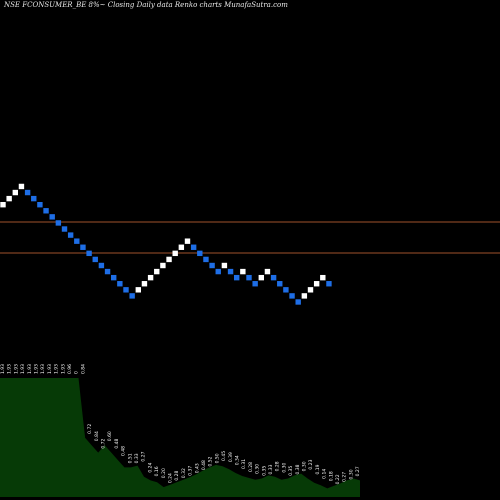 This screenshot has height=500, width=500. Describe the element at coordinates (244, 464) in the screenshot. I see `volume-label: 0.31` at that location.